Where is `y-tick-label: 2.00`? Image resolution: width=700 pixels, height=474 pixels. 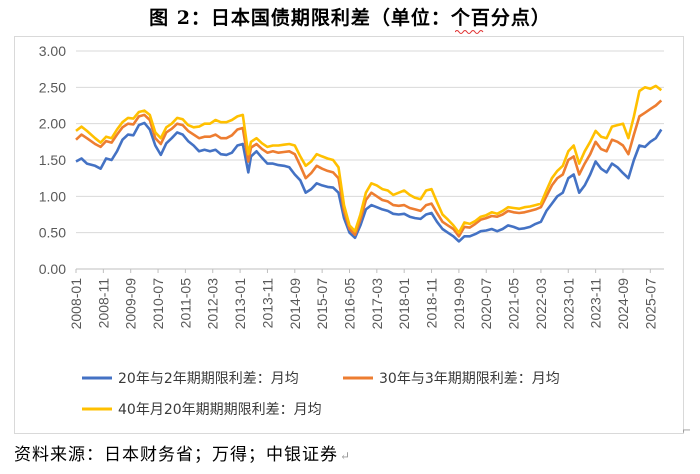 y-tick-label: 2.00 is located at coordinates (52, 124).